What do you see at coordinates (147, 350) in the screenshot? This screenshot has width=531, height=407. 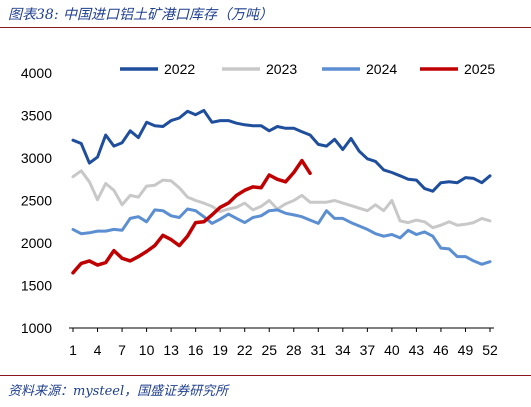 I see `x-tick-label: 10` at bounding box center [147, 350].